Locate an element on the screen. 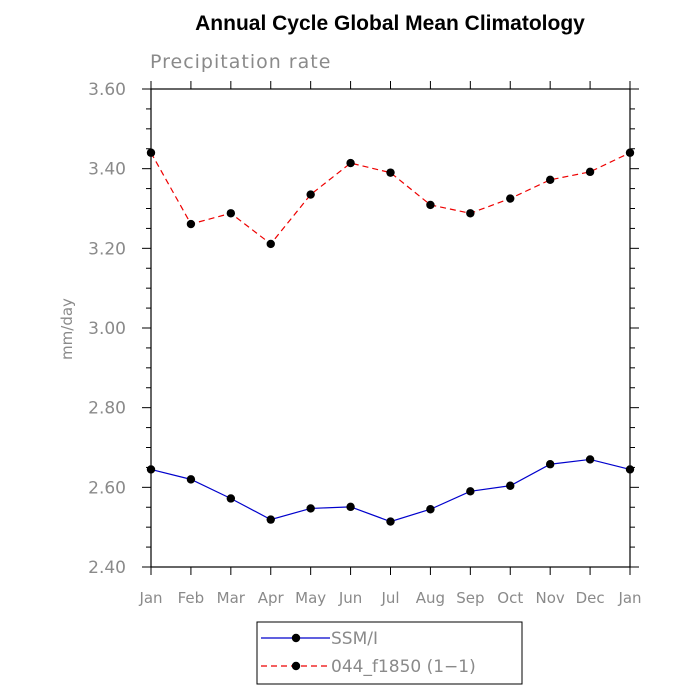  y-tick-label: 2.40 is located at coordinates (107, 568).